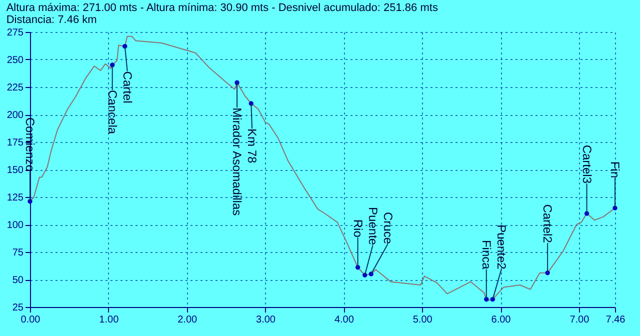 Image resolution: width=640 pixels, height=336 pixels. I want to click on annotation: Cartel, so click(127, 87).